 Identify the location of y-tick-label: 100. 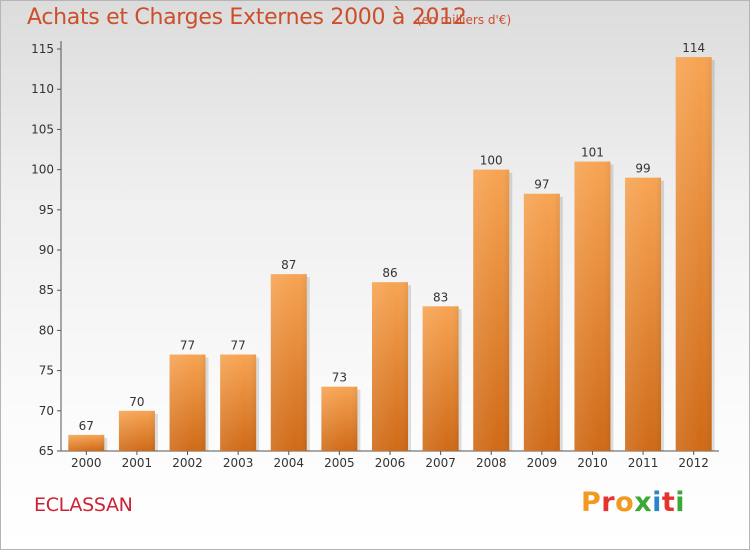
(42, 170).